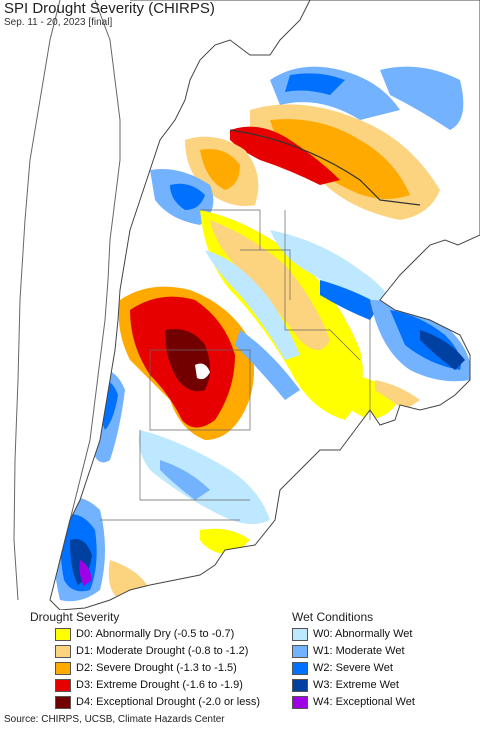 This screenshot has height=730, width=480. Describe the element at coordinates (363, 634) in the screenshot. I see `legend-label-w0: W0: Abnormally Wet` at that location.